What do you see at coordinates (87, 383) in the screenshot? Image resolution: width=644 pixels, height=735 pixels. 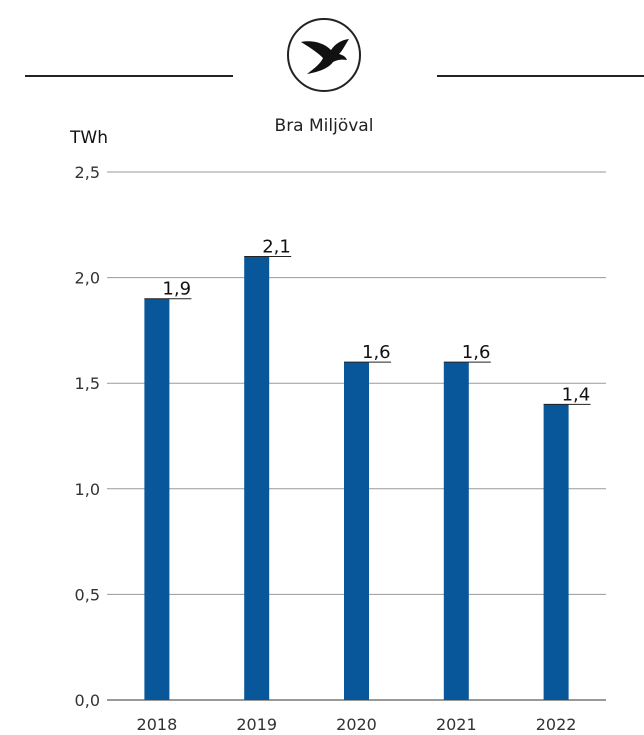 I see `y-tick-label: 1,5` at bounding box center [87, 383].